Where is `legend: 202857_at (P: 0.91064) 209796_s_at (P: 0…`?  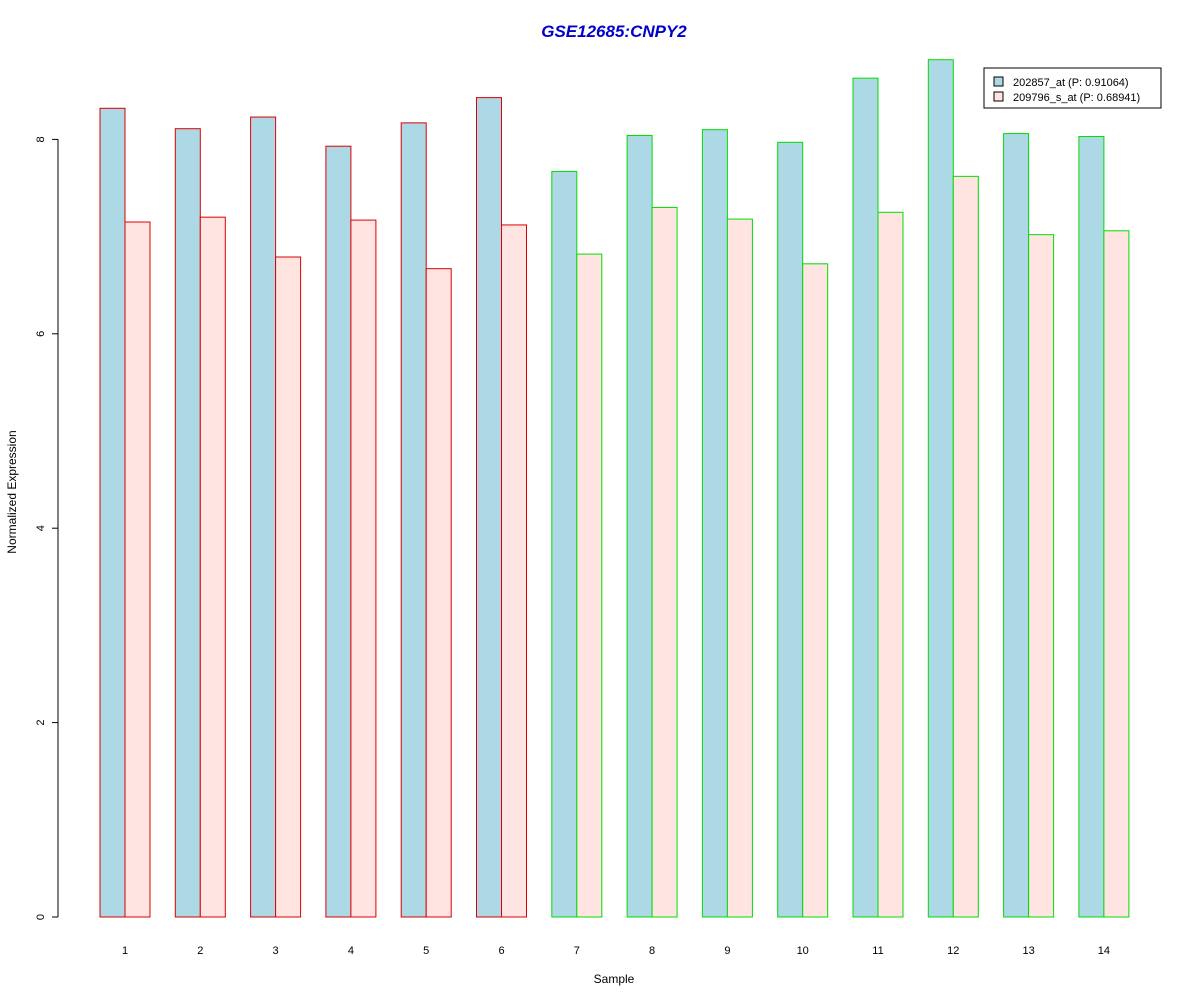
legend: 202857_at (P: 0.91064) 209796_s_at (P: 0… is located at coordinates (1072, 88).